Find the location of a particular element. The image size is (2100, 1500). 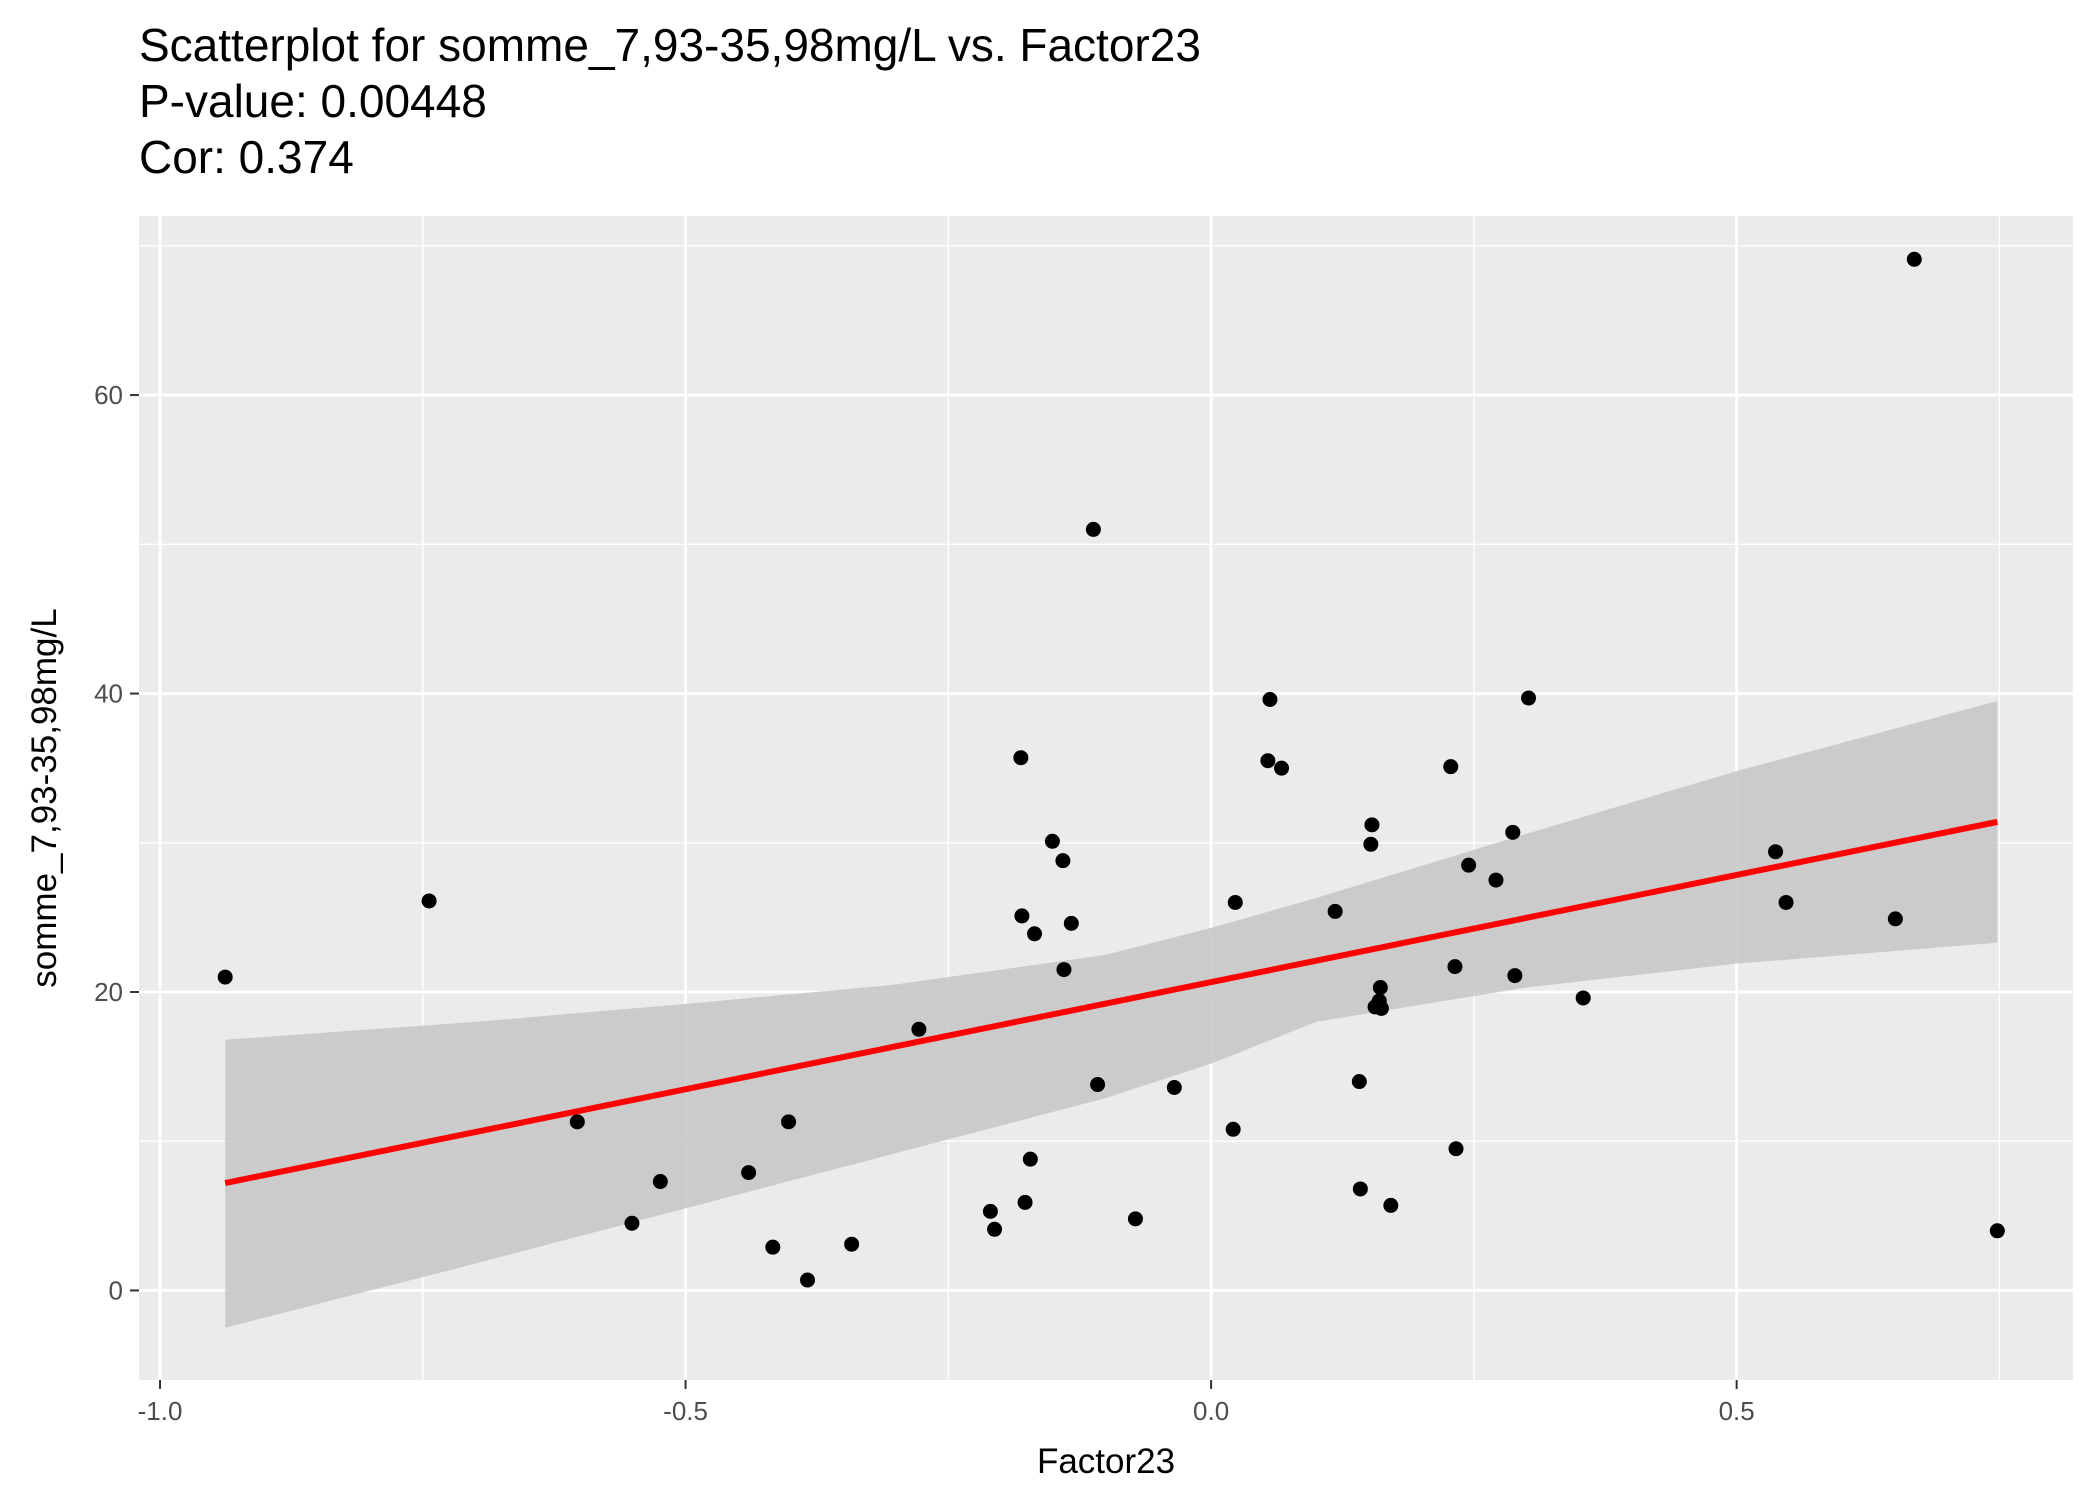

y-axis-title: somme_7,93-35,98mg/L is located at coordinates (44, 797).